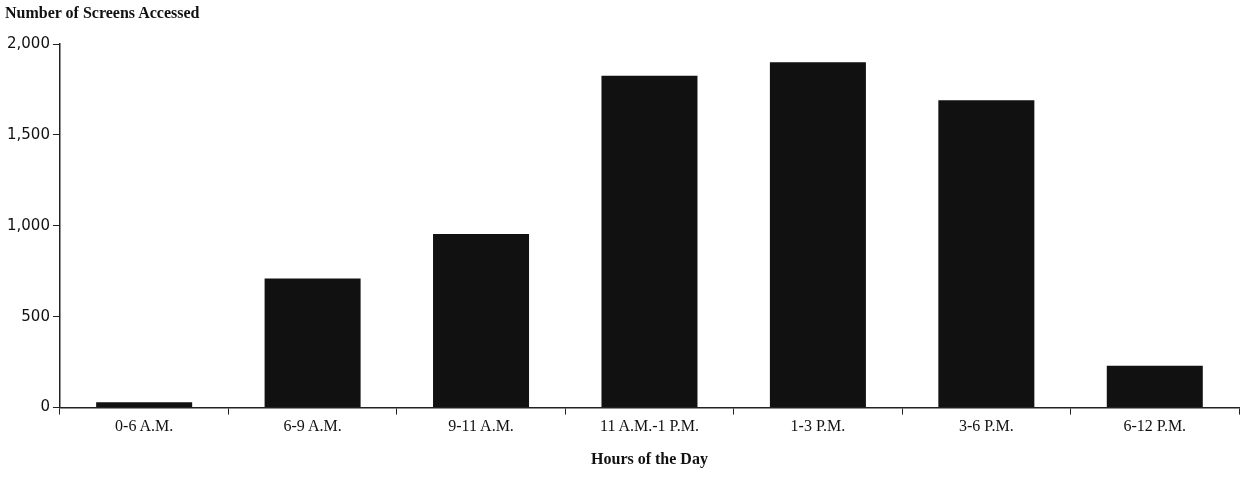  What do you see at coordinates (35, 315) in the screenshot?
I see `y-tick-label: 500` at bounding box center [35, 315].